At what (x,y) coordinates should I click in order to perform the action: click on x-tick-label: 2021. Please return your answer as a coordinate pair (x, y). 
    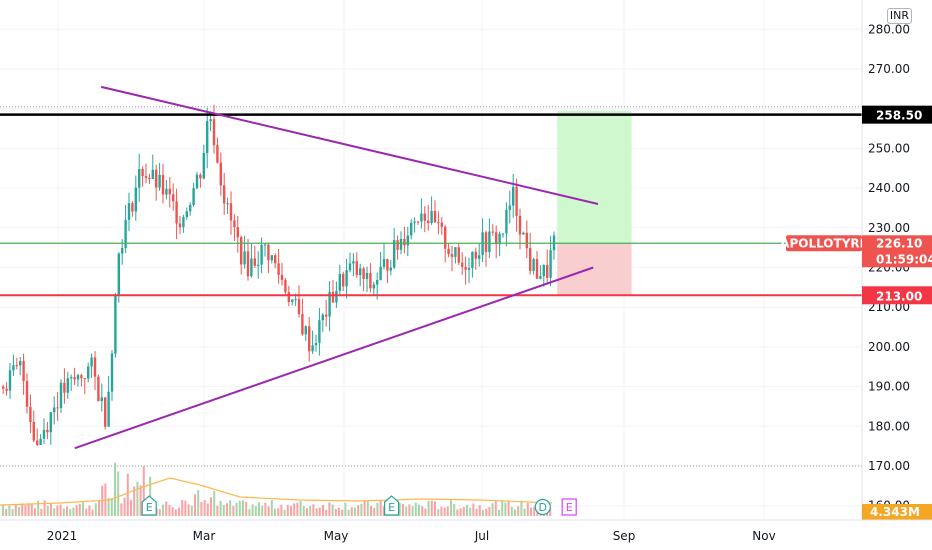
    Looking at the image, I should click on (62, 536).